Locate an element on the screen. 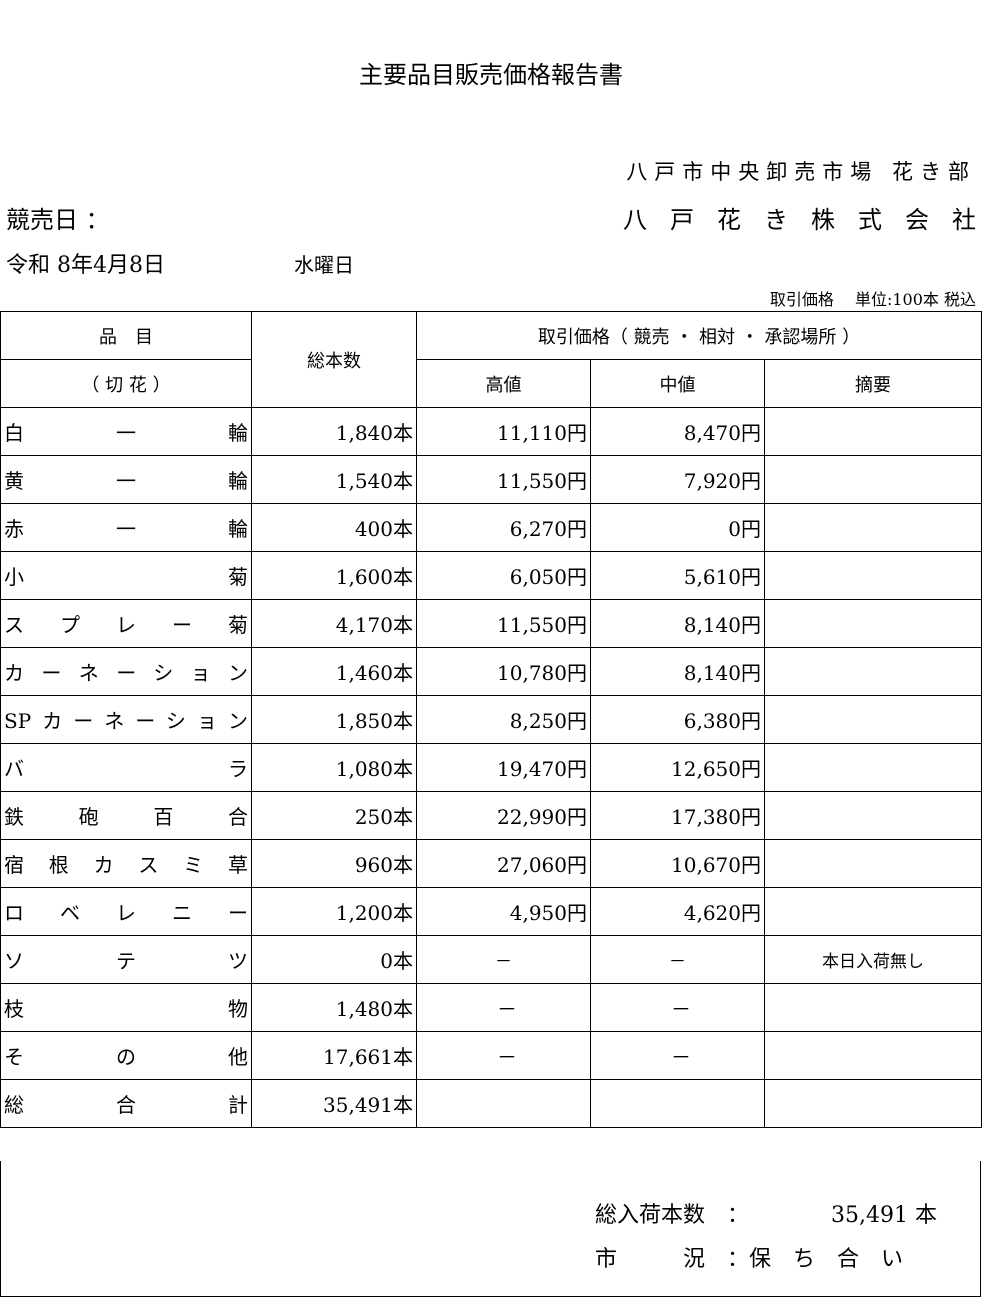 The width and height of the screenshot is (982, 1298). item-name: 小菊 is located at coordinates (126, 575).